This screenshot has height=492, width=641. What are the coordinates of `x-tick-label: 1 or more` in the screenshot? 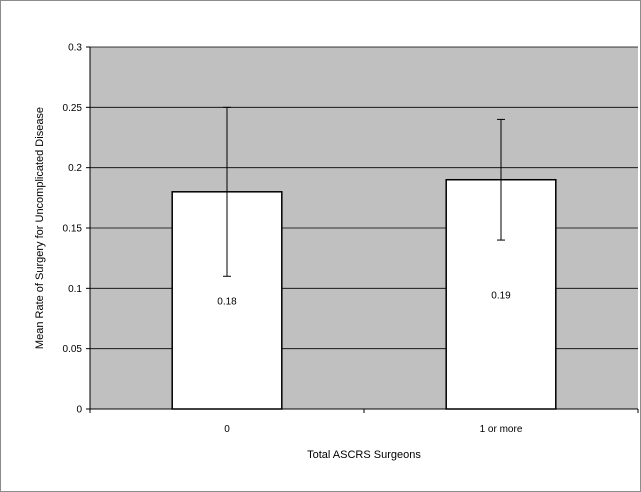 It's located at (501, 429).